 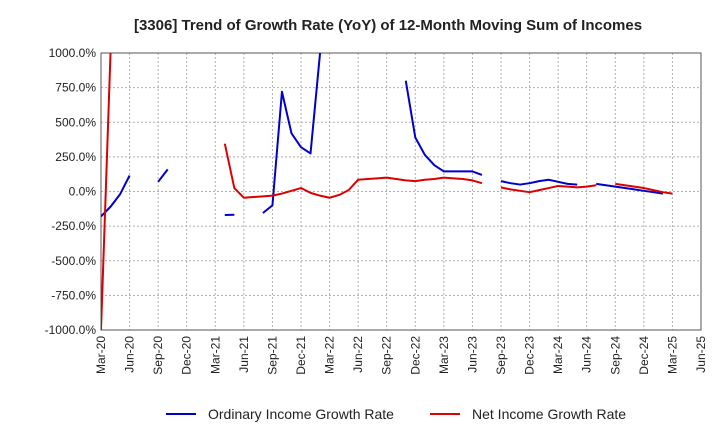 I want to click on legend-label: Net Income Growth Rate, so click(x=549, y=414).